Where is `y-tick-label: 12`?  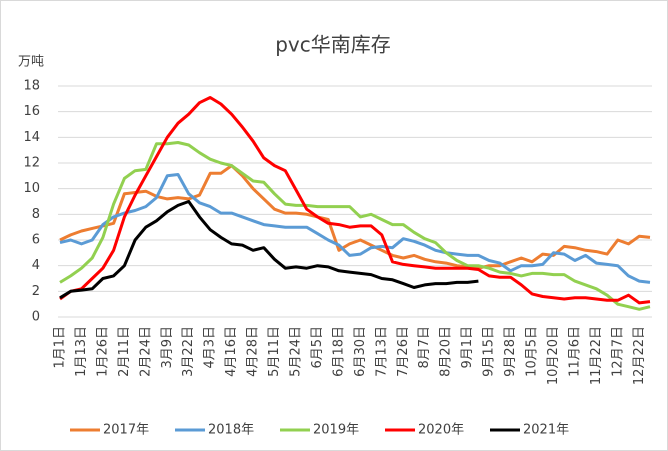 y-tick-label: 12 is located at coordinates (31, 163).